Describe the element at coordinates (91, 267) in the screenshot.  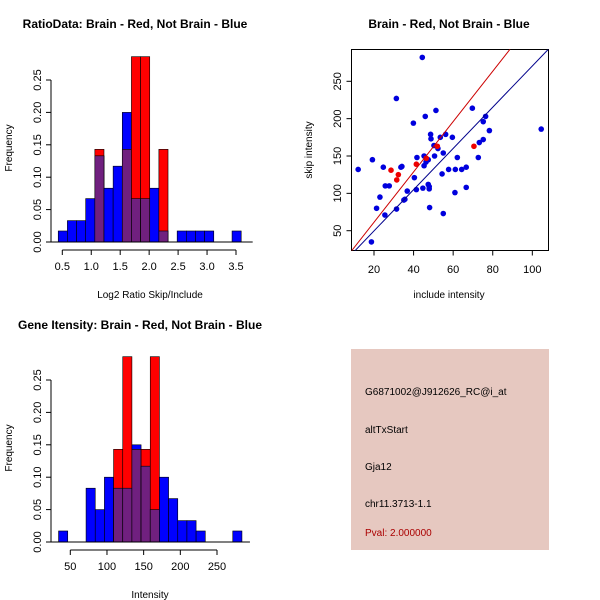
I see `x-tick-label: 1.0` at that location.